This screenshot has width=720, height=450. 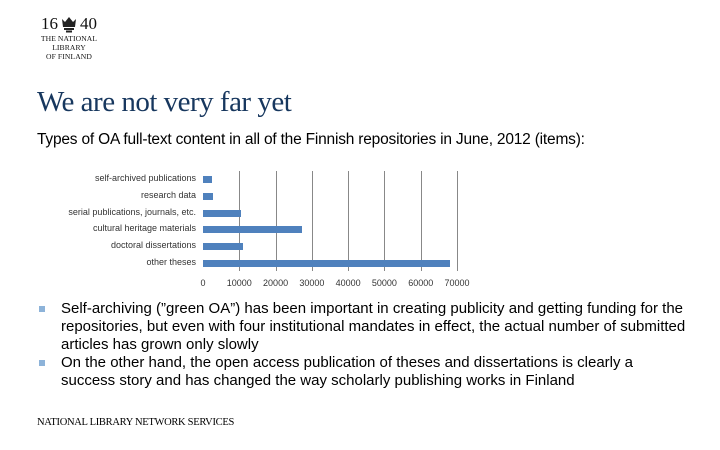 I want to click on x-tick-label: 10000, so click(x=239, y=283).